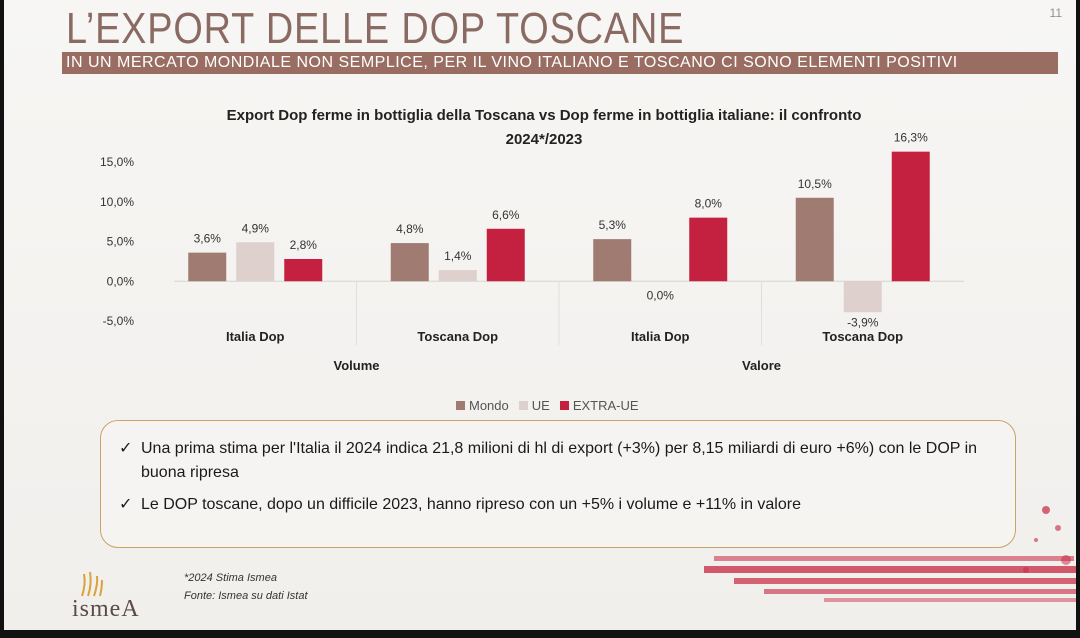 This screenshot has height=638, width=1080. Describe the element at coordinates (117, 162) in the screenshot. I see `y-tick-label: 15,0%` at that location.